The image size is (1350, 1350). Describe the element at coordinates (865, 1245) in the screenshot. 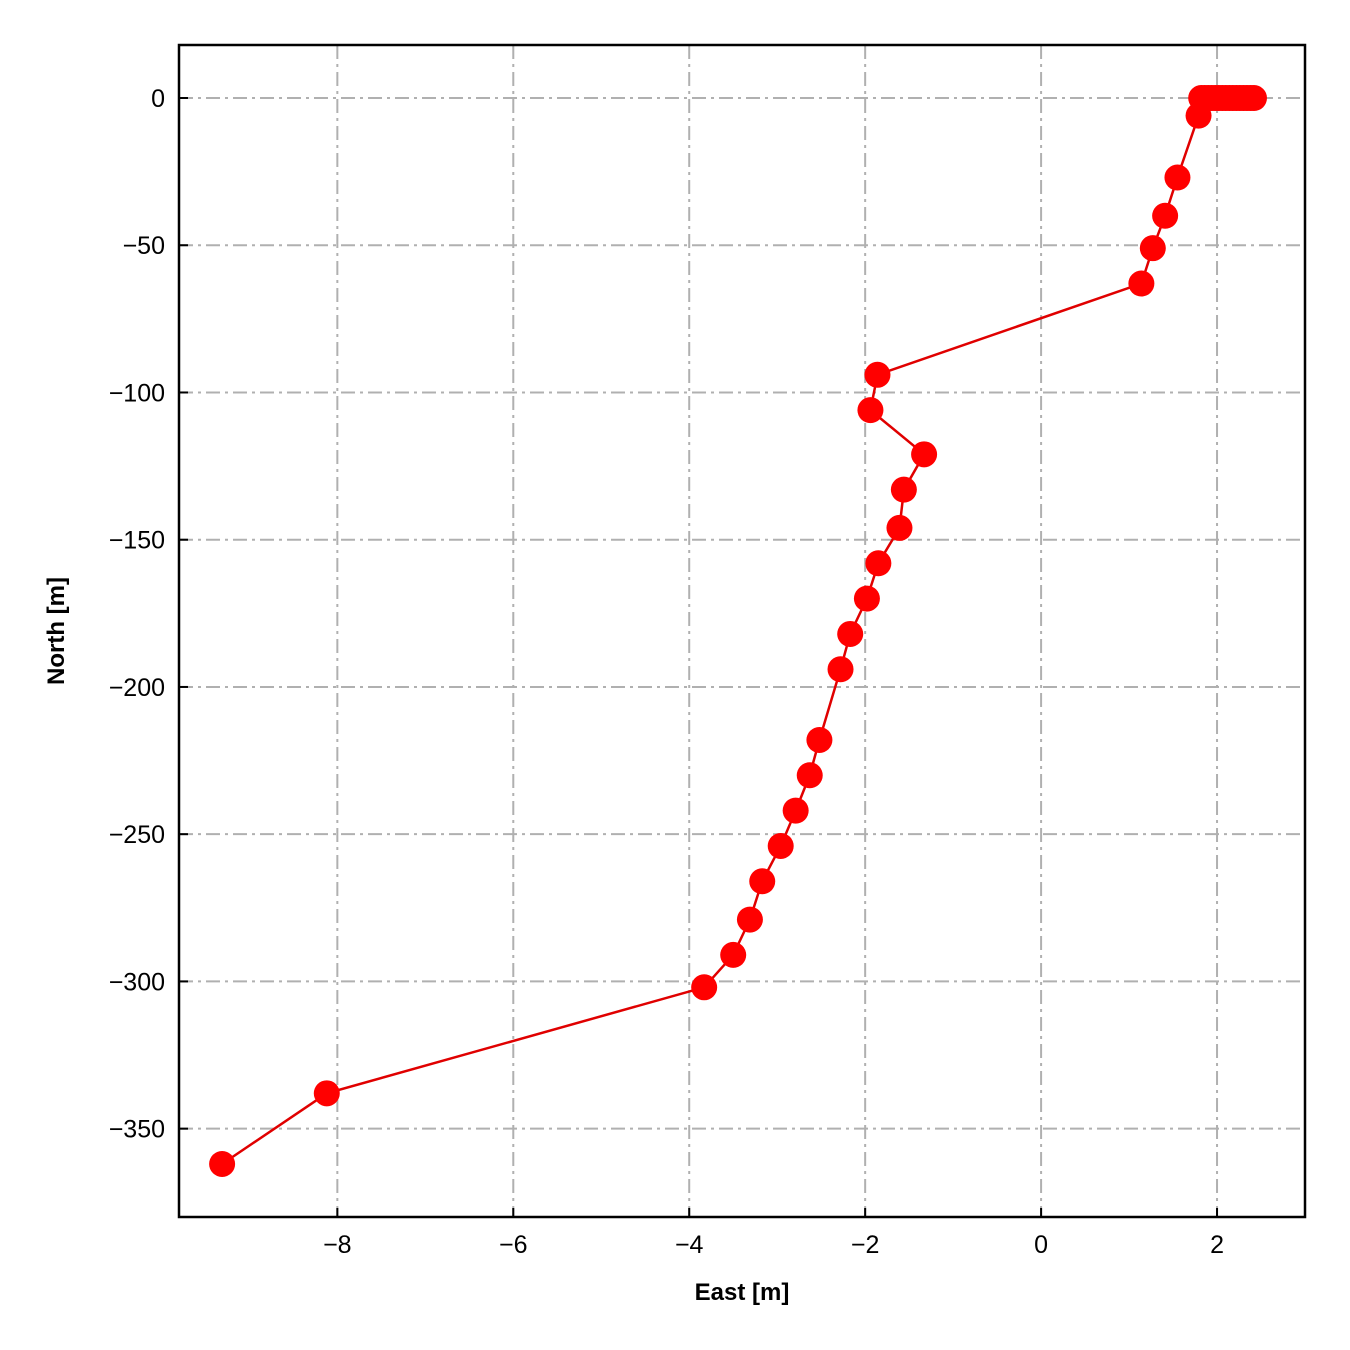

I see `x-tick-label: −2` at that location.